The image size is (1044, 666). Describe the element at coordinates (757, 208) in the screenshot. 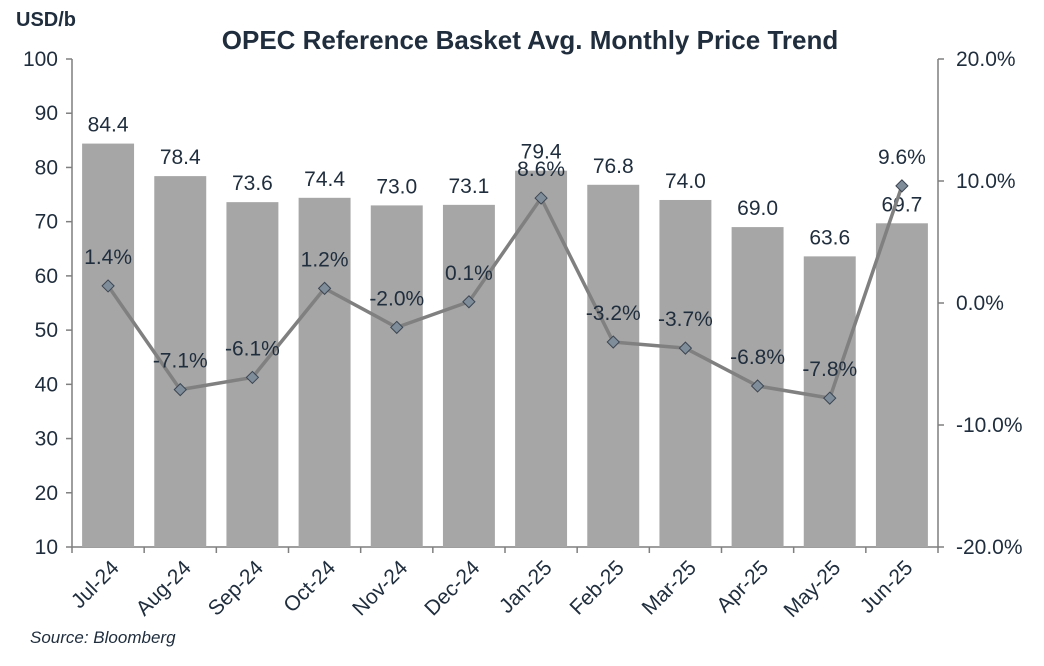

I see `bar-value-label: 69.0` at that location.